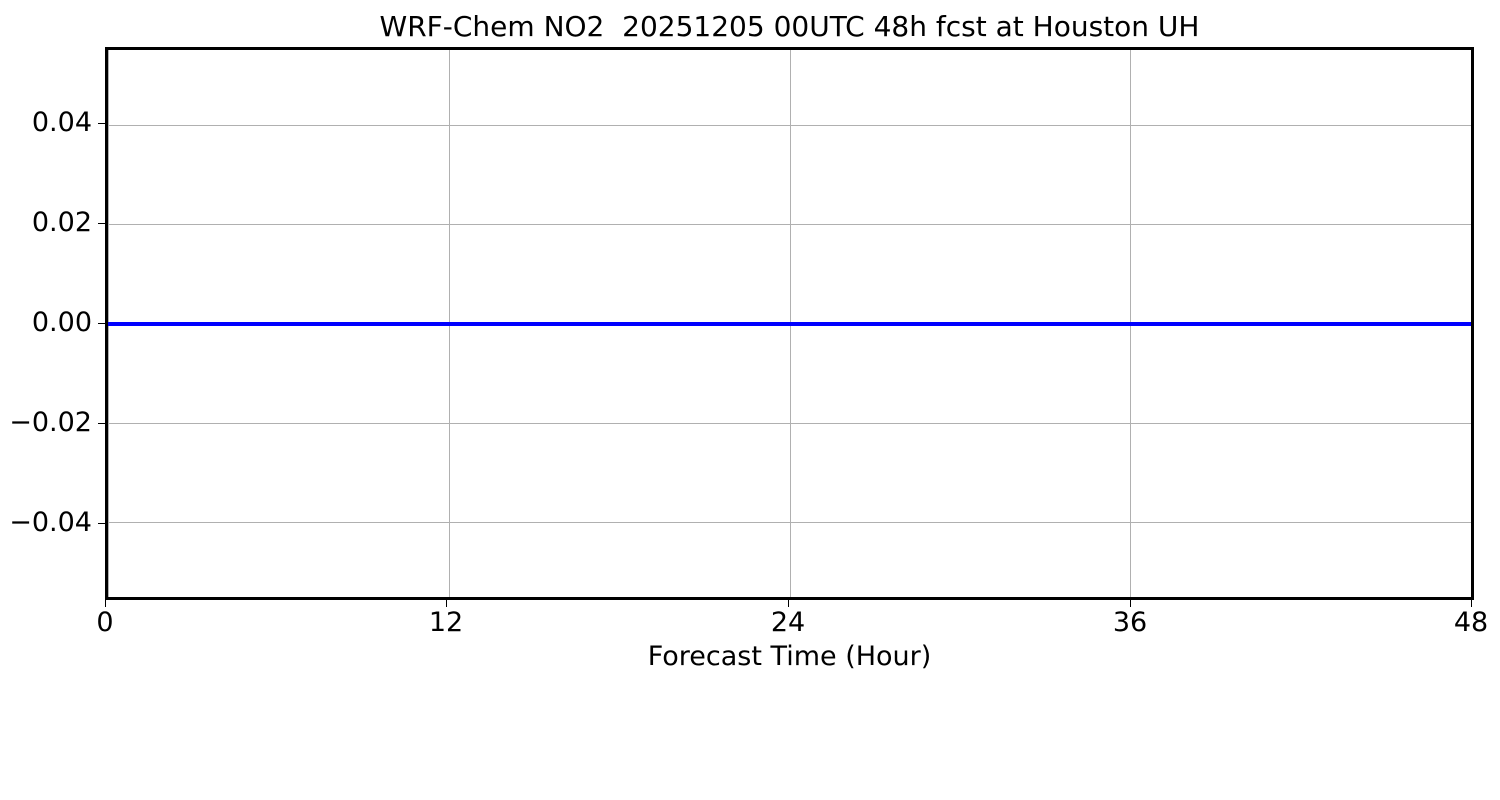  I want to click on ticklabel-x-0: 0, so click(105, 622).